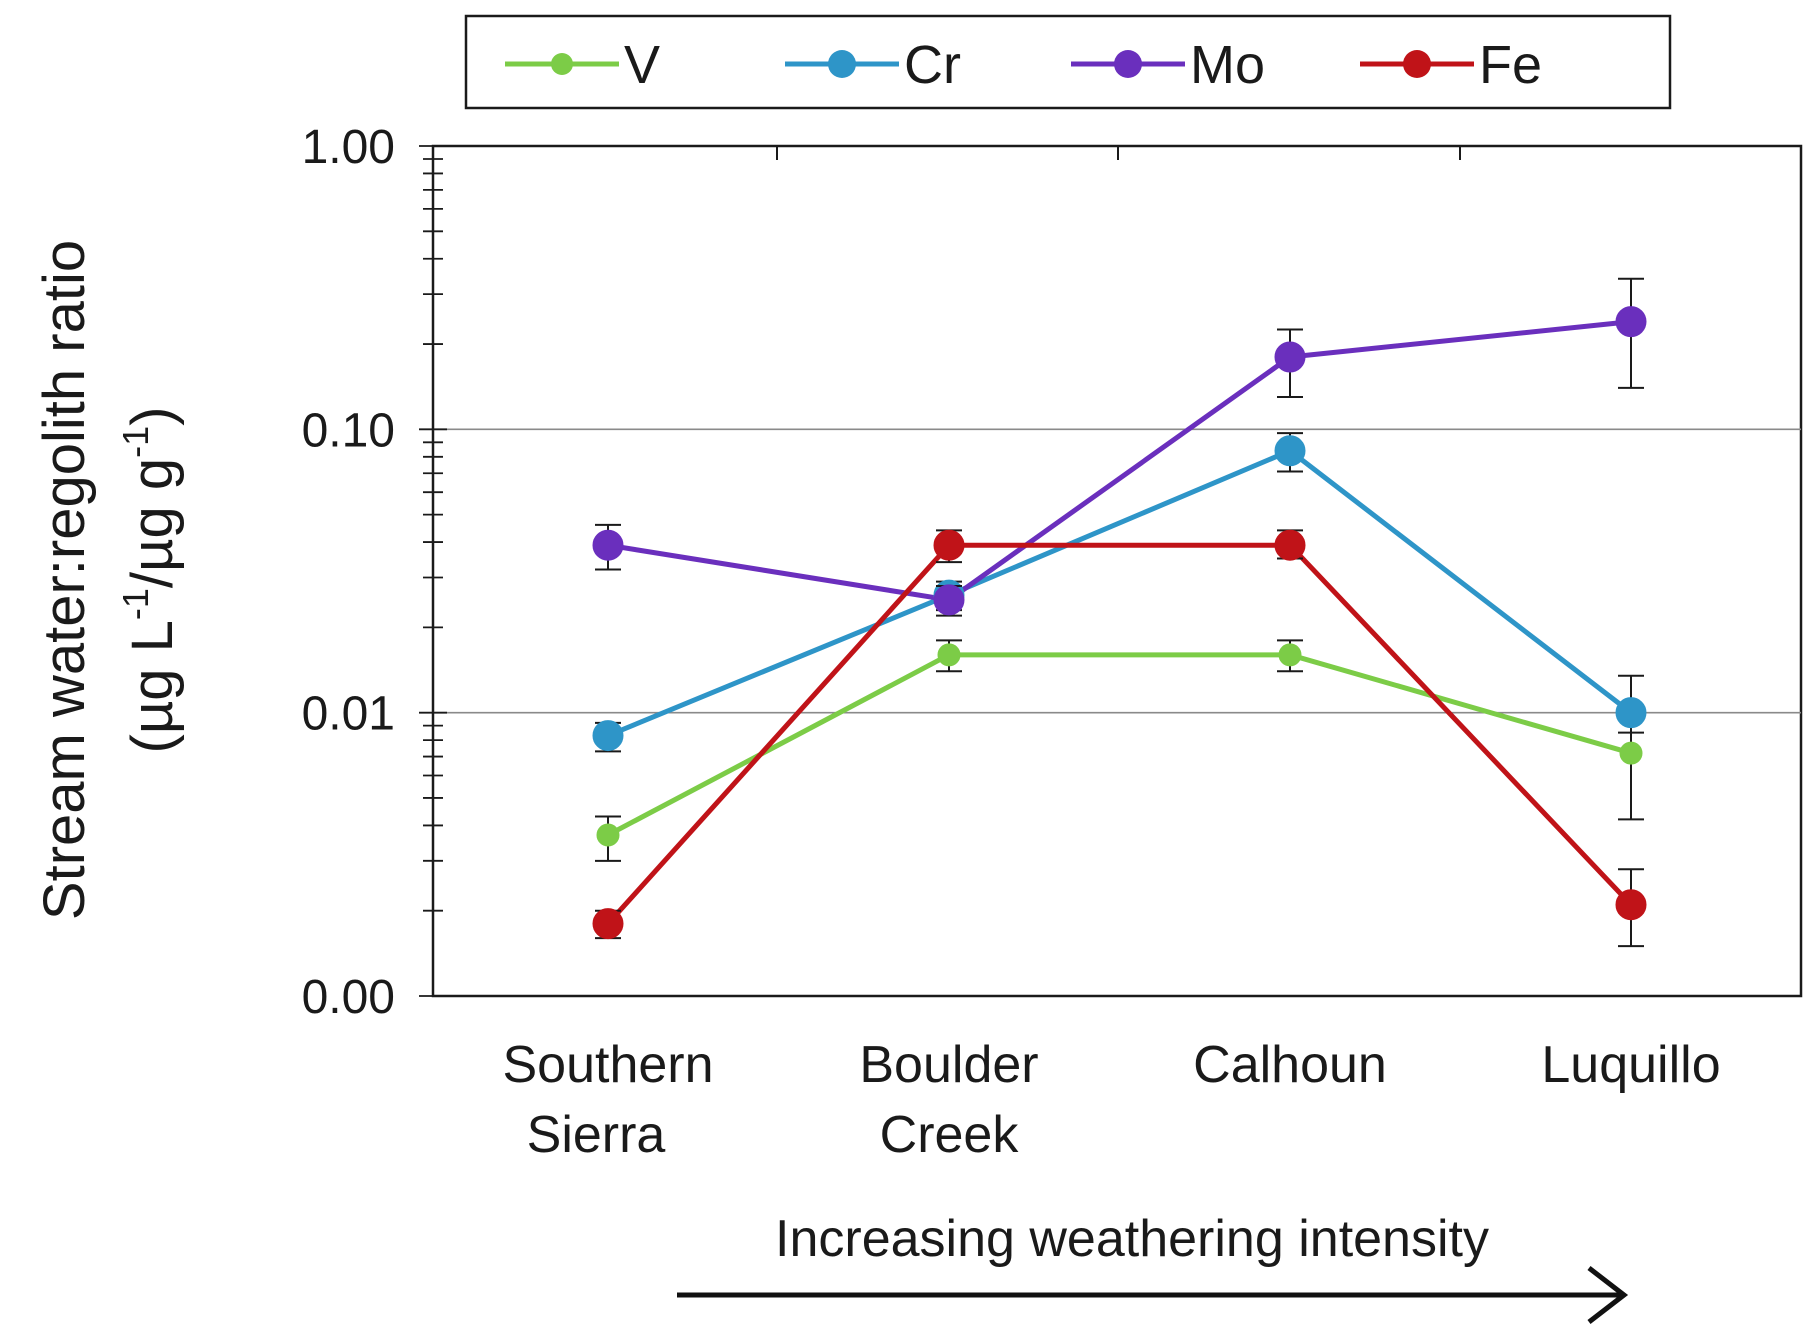 This screenshot has width=1808, height=1341. I want to click on weathering-annotation: Increasing weathering intensity, so click(1132, 1239).